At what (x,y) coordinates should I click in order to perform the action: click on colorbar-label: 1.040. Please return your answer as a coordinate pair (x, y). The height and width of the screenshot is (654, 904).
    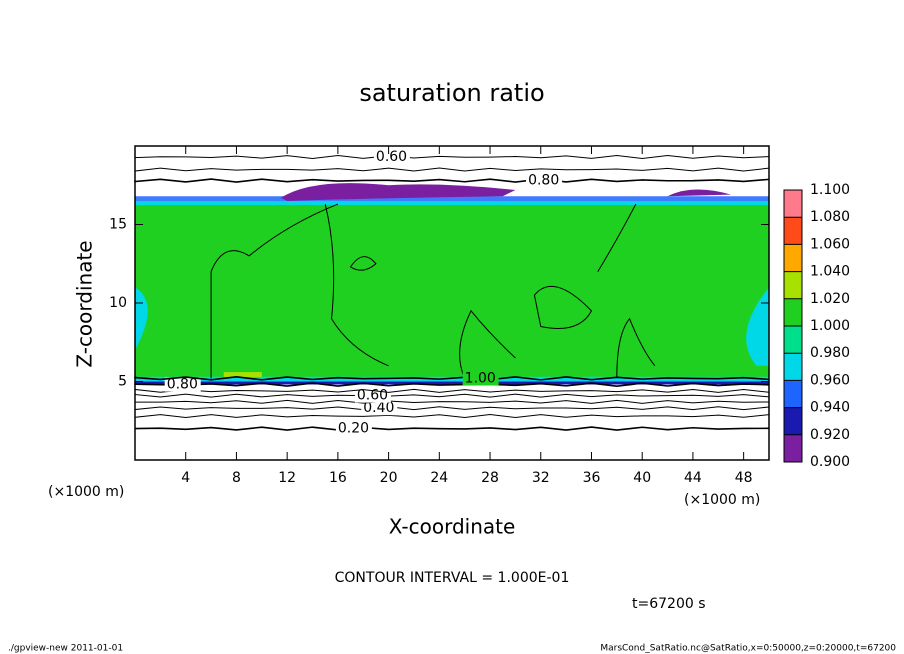
    Looking at the image, I should click on (830, 272).